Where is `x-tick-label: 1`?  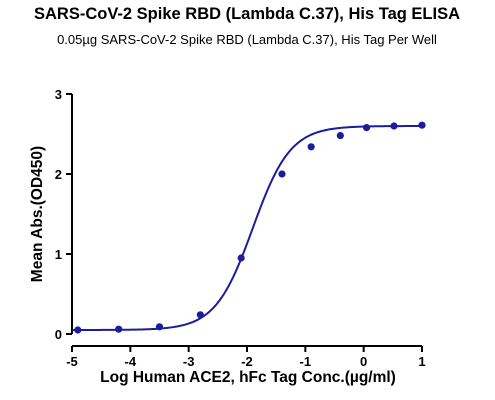
x-tick-label: 1 is located at coordinates (421, 361).